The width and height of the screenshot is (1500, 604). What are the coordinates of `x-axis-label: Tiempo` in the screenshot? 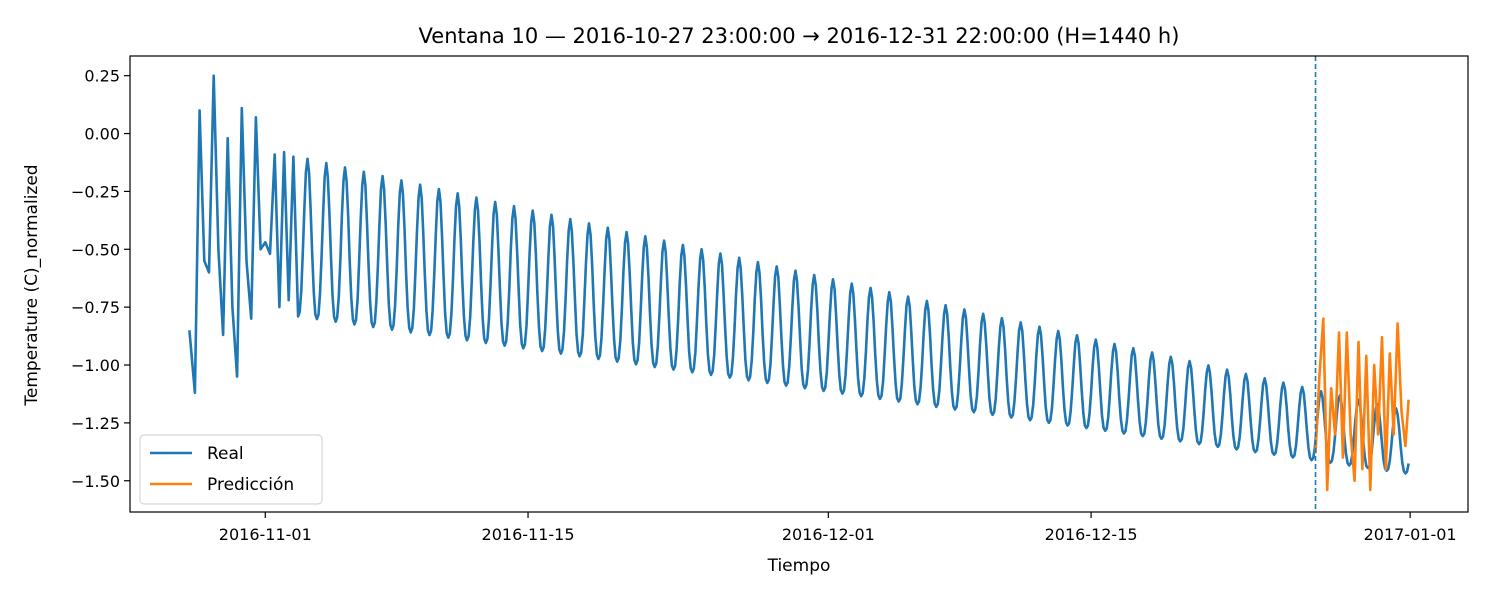 It's located at (799, 566).